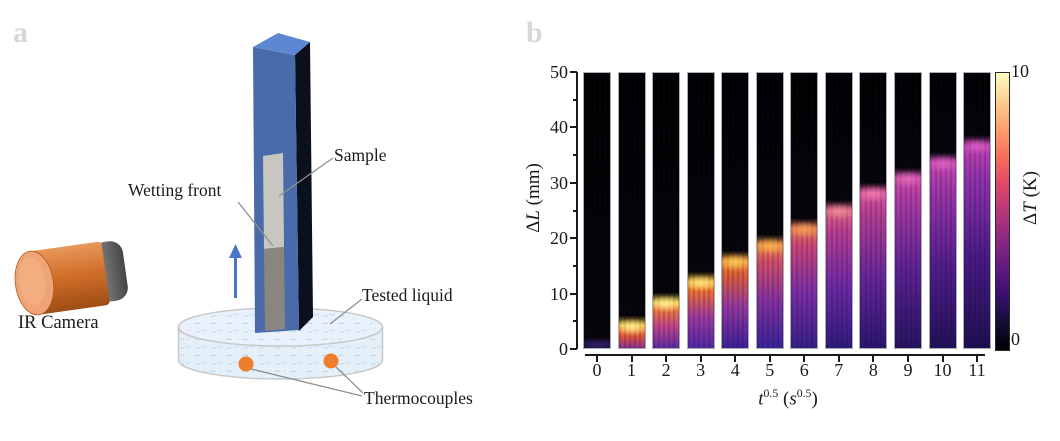 The width and height of the screenshot is (1060, 441). I want to click on x-title-unit-var: s, so click(793, 399).